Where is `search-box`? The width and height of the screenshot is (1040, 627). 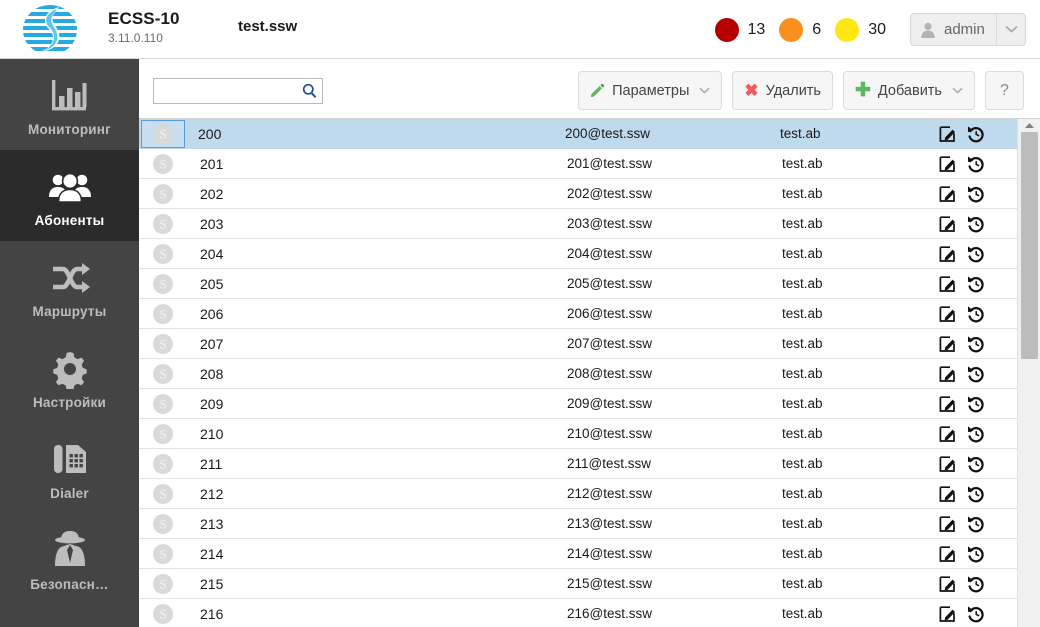
search-box is located at coordinates (238, 91).